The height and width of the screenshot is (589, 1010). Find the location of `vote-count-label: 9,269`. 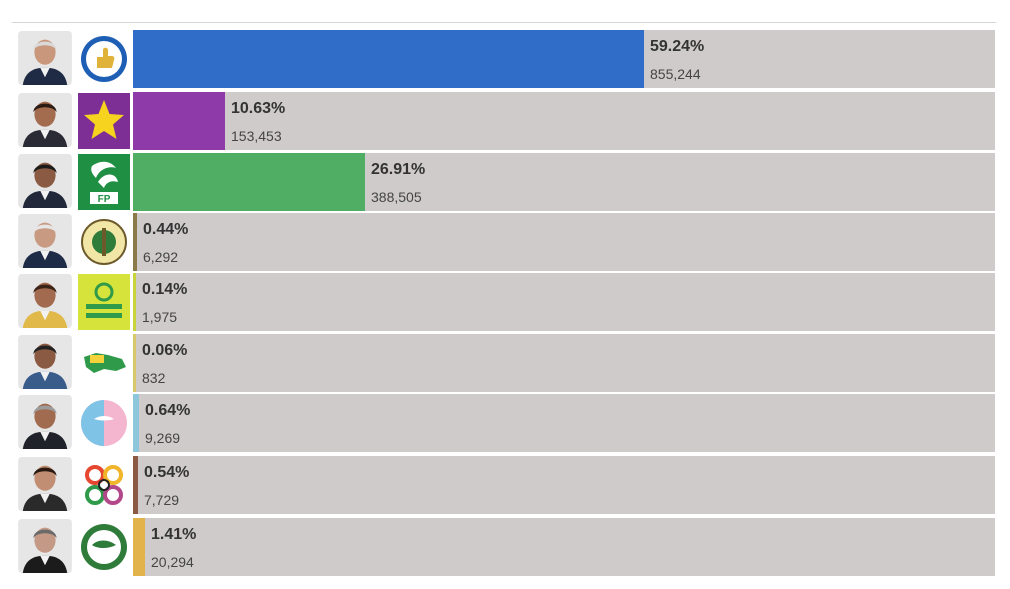

vote-count-label: 9,269 is located at coordinates (163, 438).